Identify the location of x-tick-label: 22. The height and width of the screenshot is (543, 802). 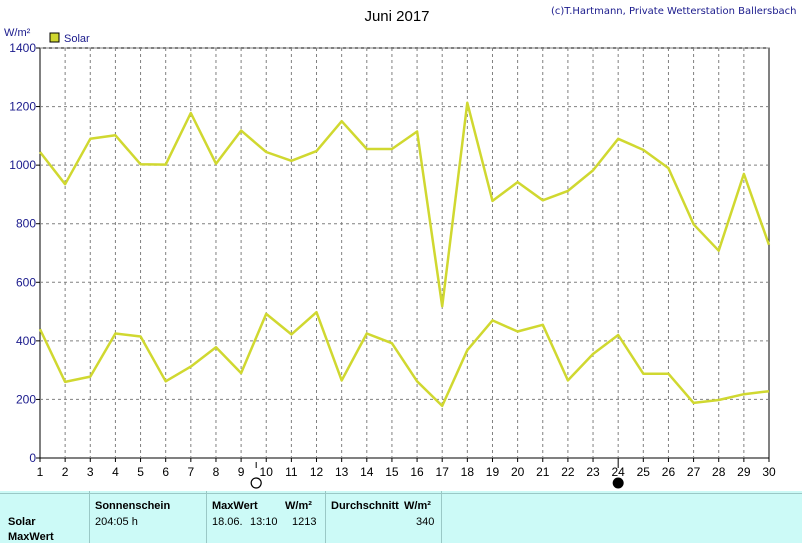
(568, 472).